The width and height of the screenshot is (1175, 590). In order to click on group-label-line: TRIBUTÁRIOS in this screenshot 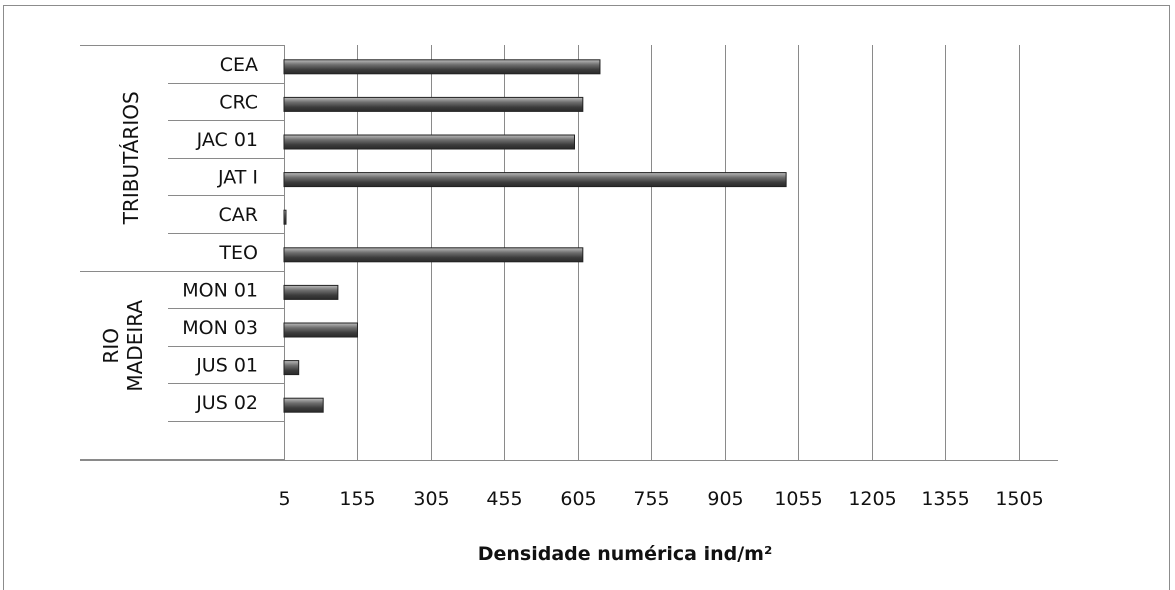, I will do `click(131, 158)`.